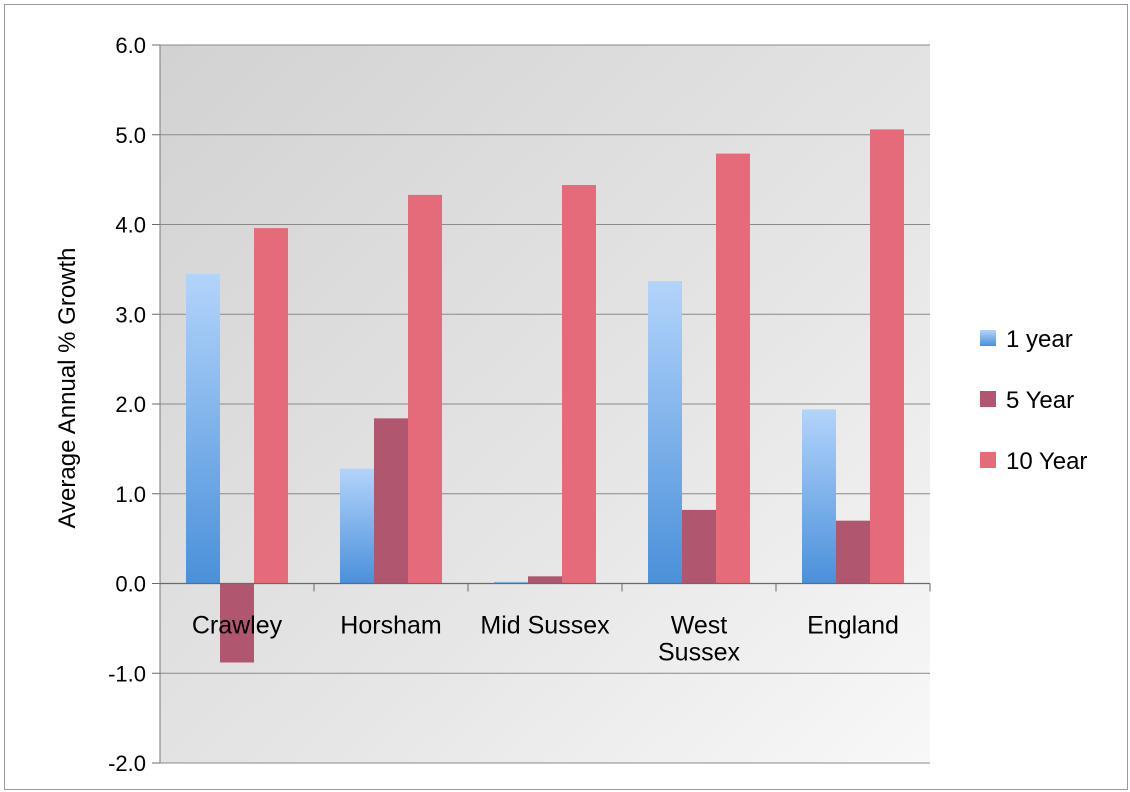  Describe the element at coordinates (390, 626) in the screenshot. I see `x-category-label: Horsham` at that location.